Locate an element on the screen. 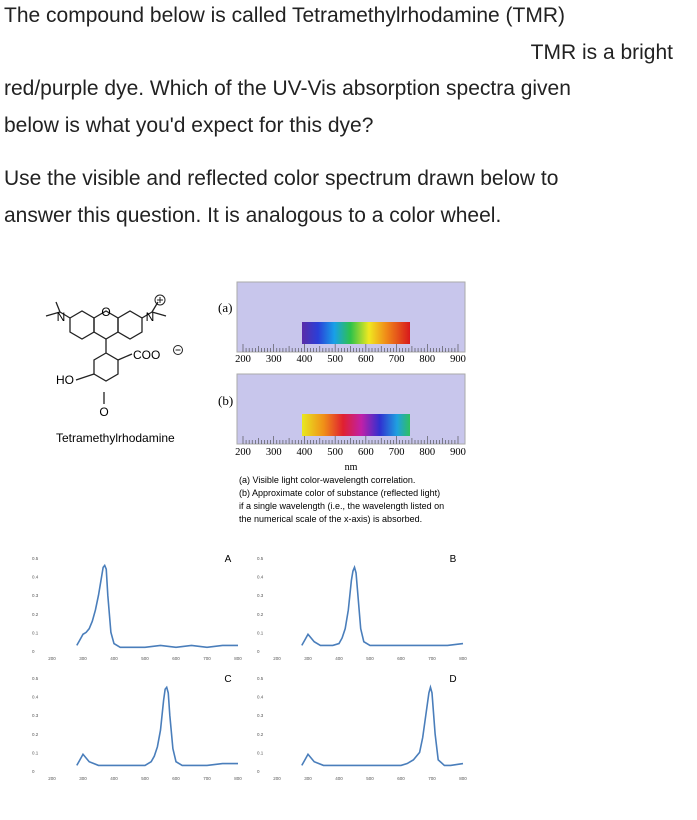 Image resolution: width=697 pixels, height=820 pixels. reflected-band is located at coordinates (356, 425).